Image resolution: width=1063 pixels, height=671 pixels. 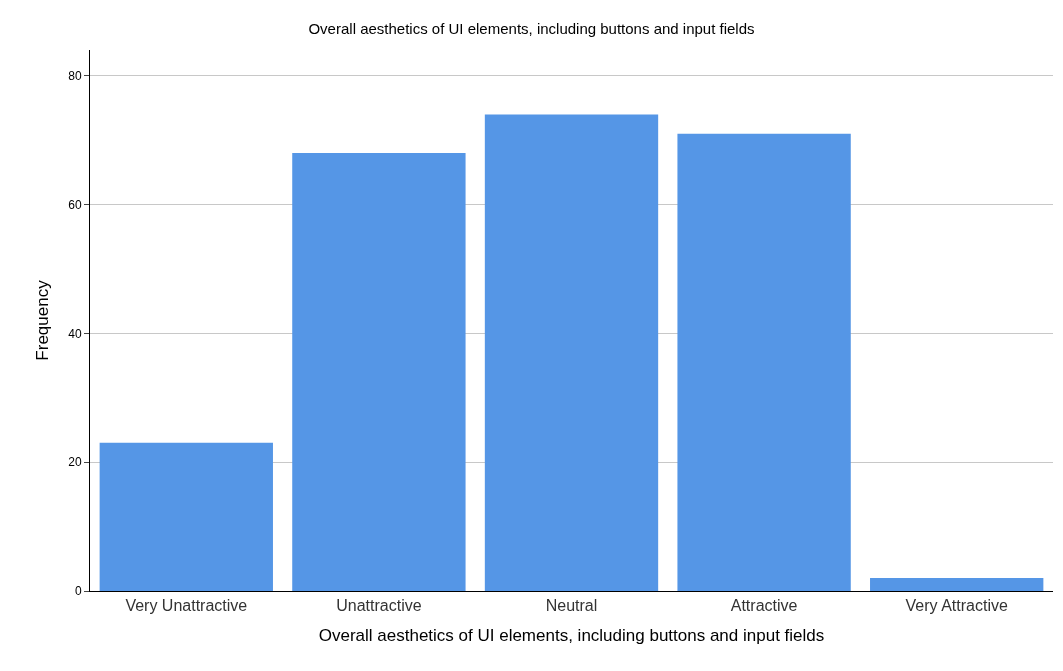 I want to click on y-tick-label: 20, so click(x=75, y=462).